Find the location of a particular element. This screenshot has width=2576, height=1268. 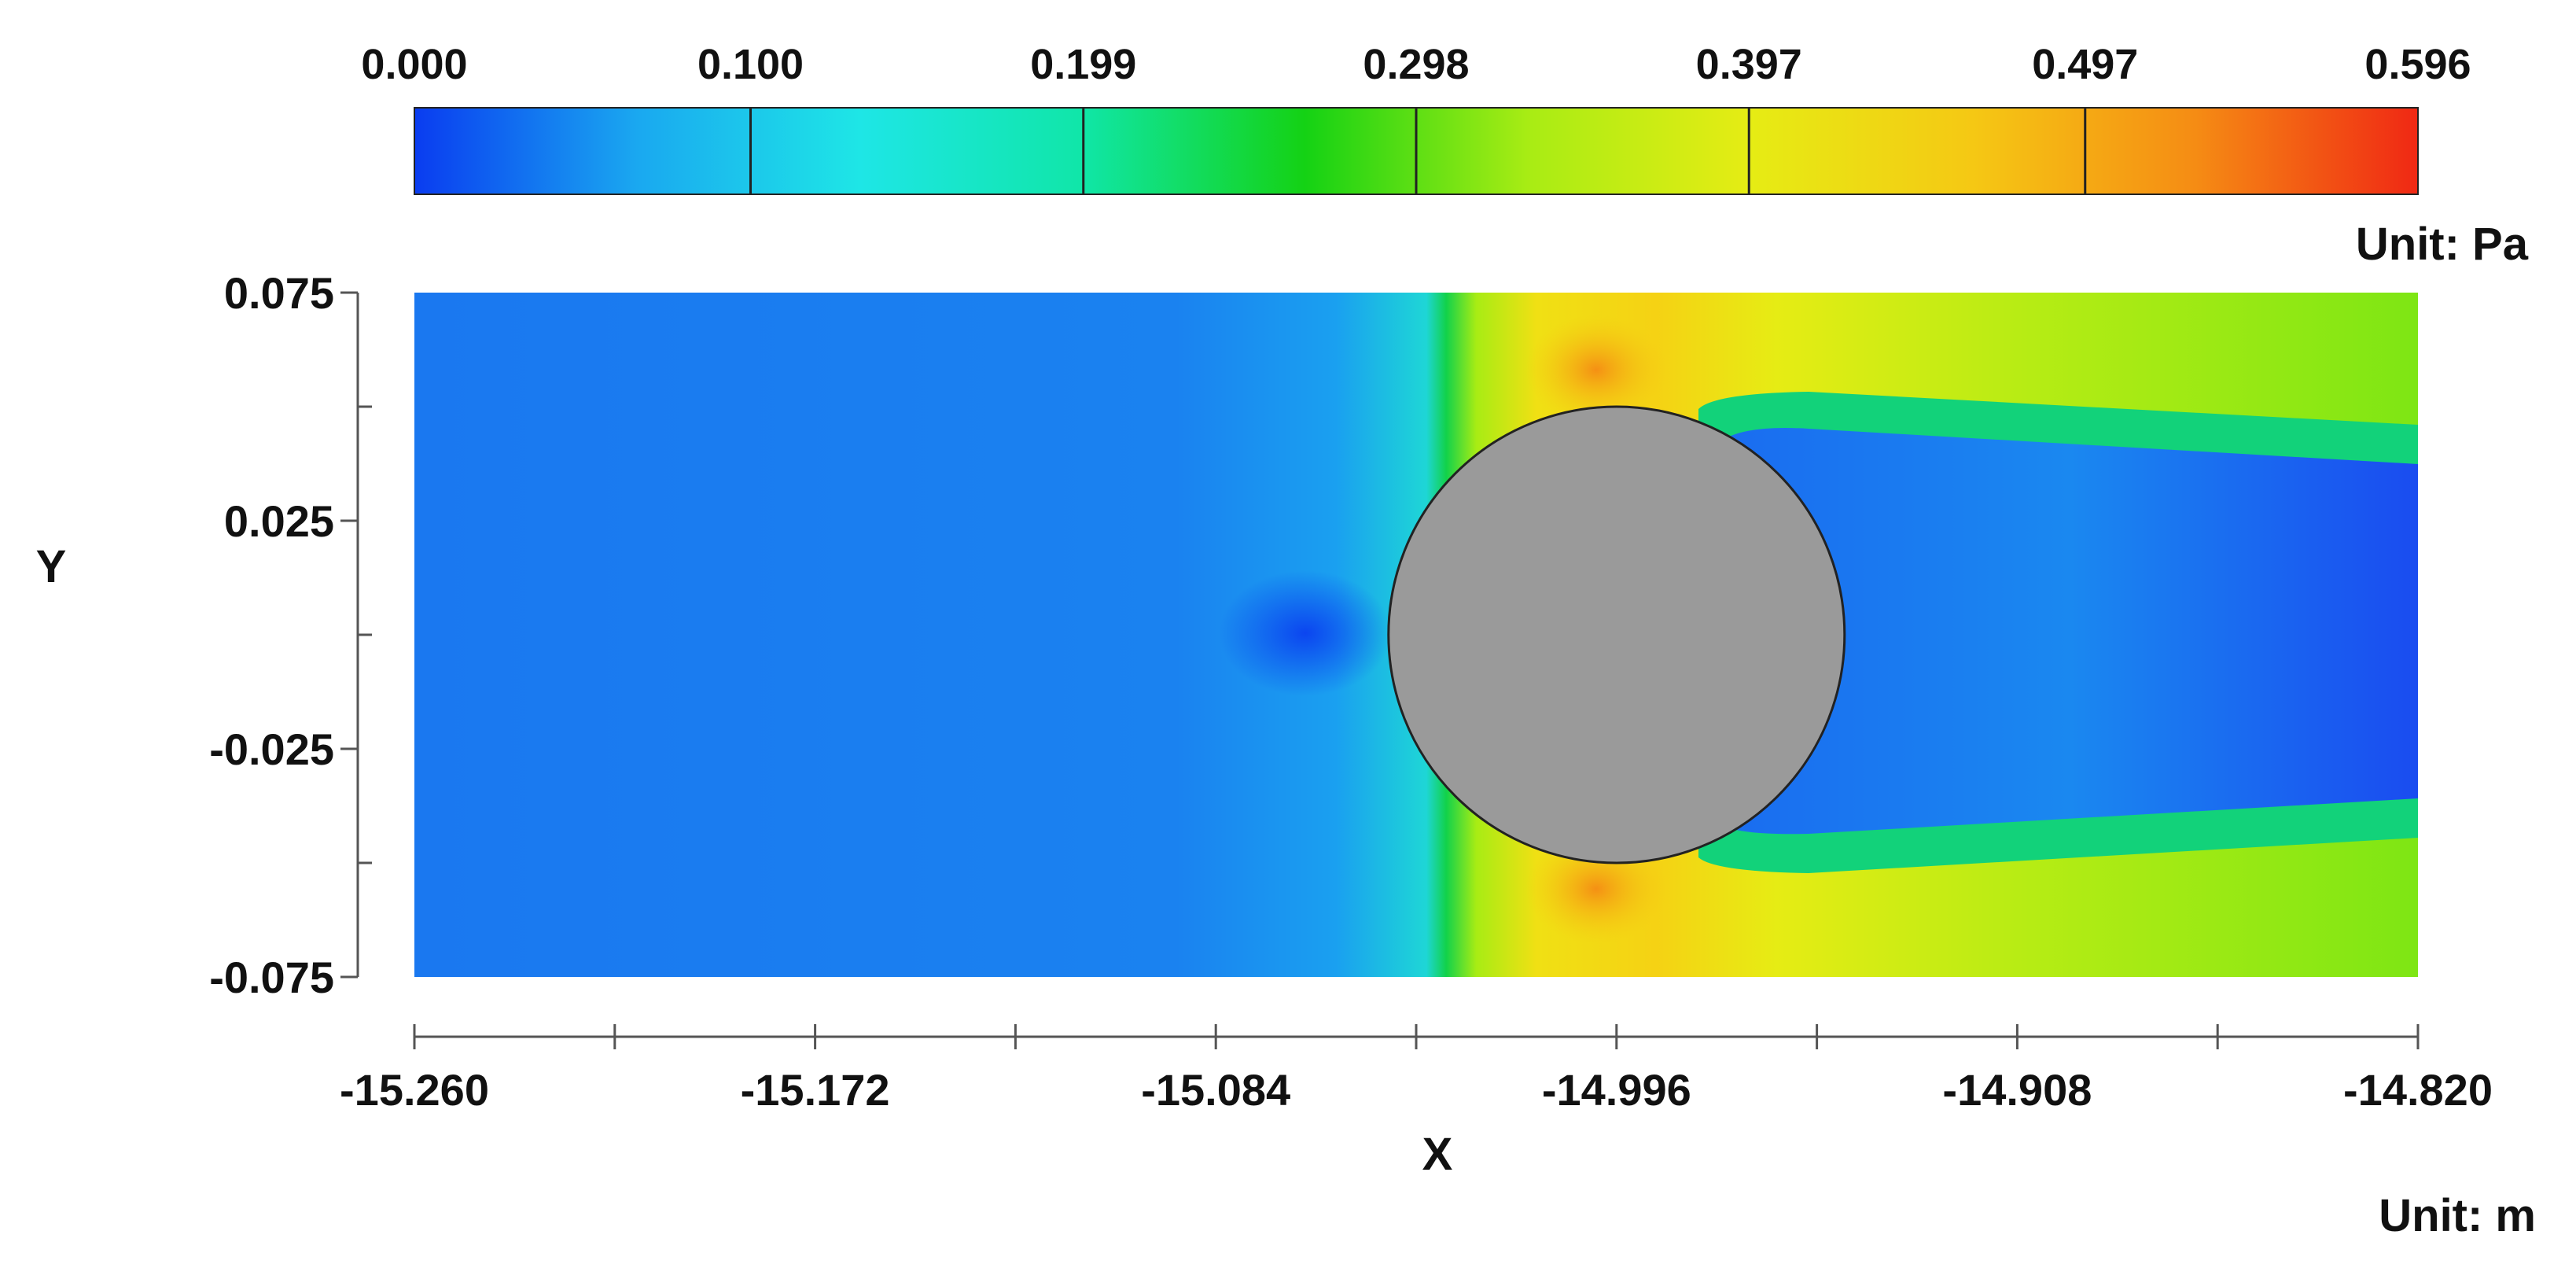

y-axis-ticks is located at coordinates (356, 635).